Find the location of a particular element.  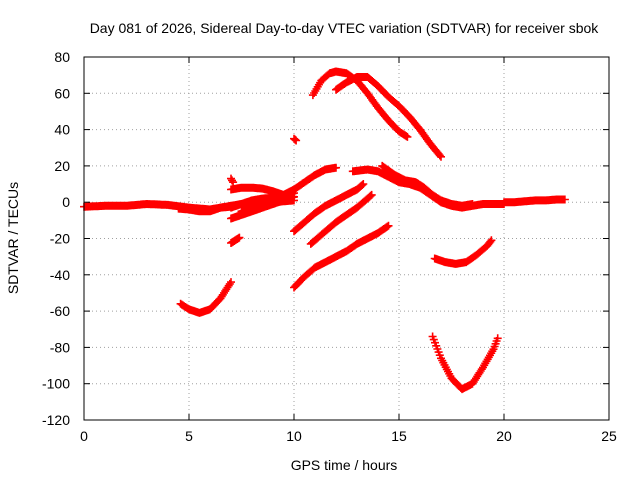

y-tick-label: 60 is located at coordinates (62, 93).